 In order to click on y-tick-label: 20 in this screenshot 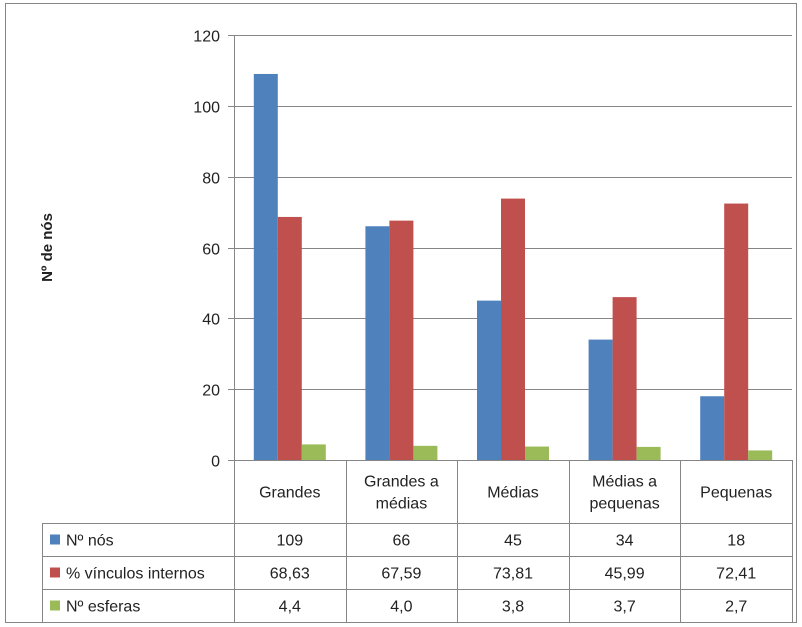, I will do `click(211, 391)`.